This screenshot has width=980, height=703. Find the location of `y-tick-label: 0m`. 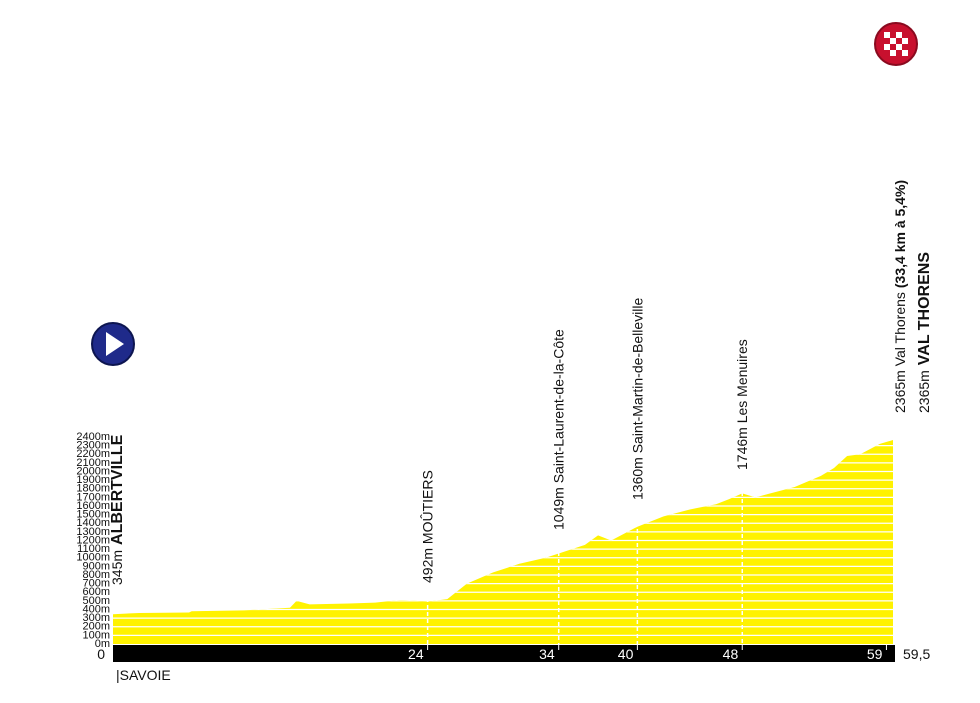

y-tick-label: 0m is located at coordinates (102, 644).